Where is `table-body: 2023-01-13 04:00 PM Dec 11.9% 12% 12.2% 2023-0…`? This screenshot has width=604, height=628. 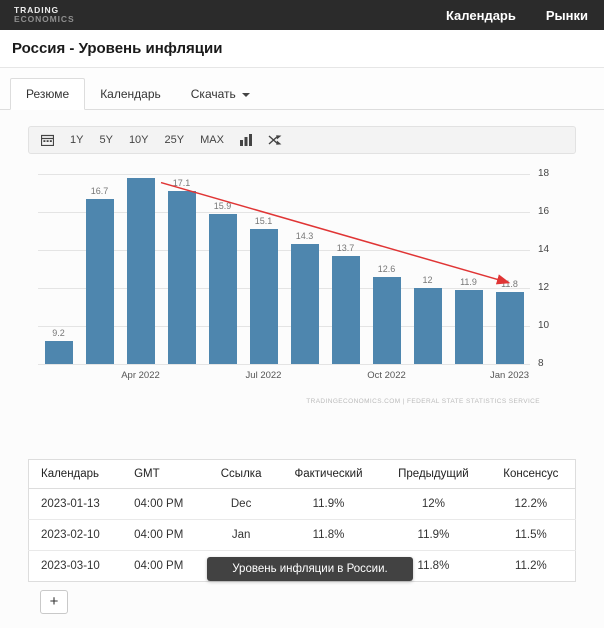 table-body: 2023-01-13 04:00 PM Dec 11.9% 12% 12.2% 2023-0… is located at coordinates (302, 535).